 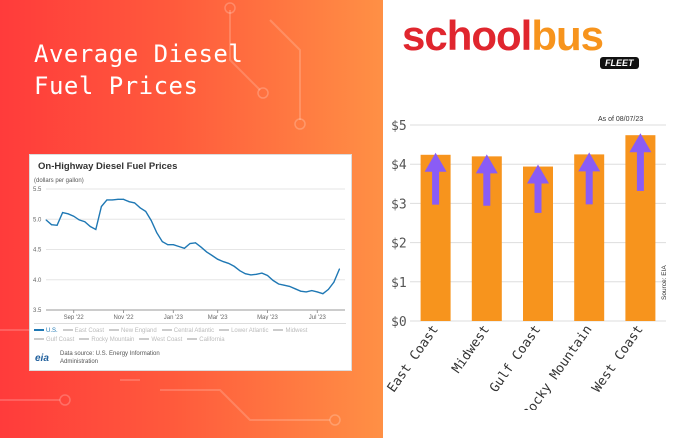 I want to click on y-tick-label: 4.0, so click(x=37, y=281).